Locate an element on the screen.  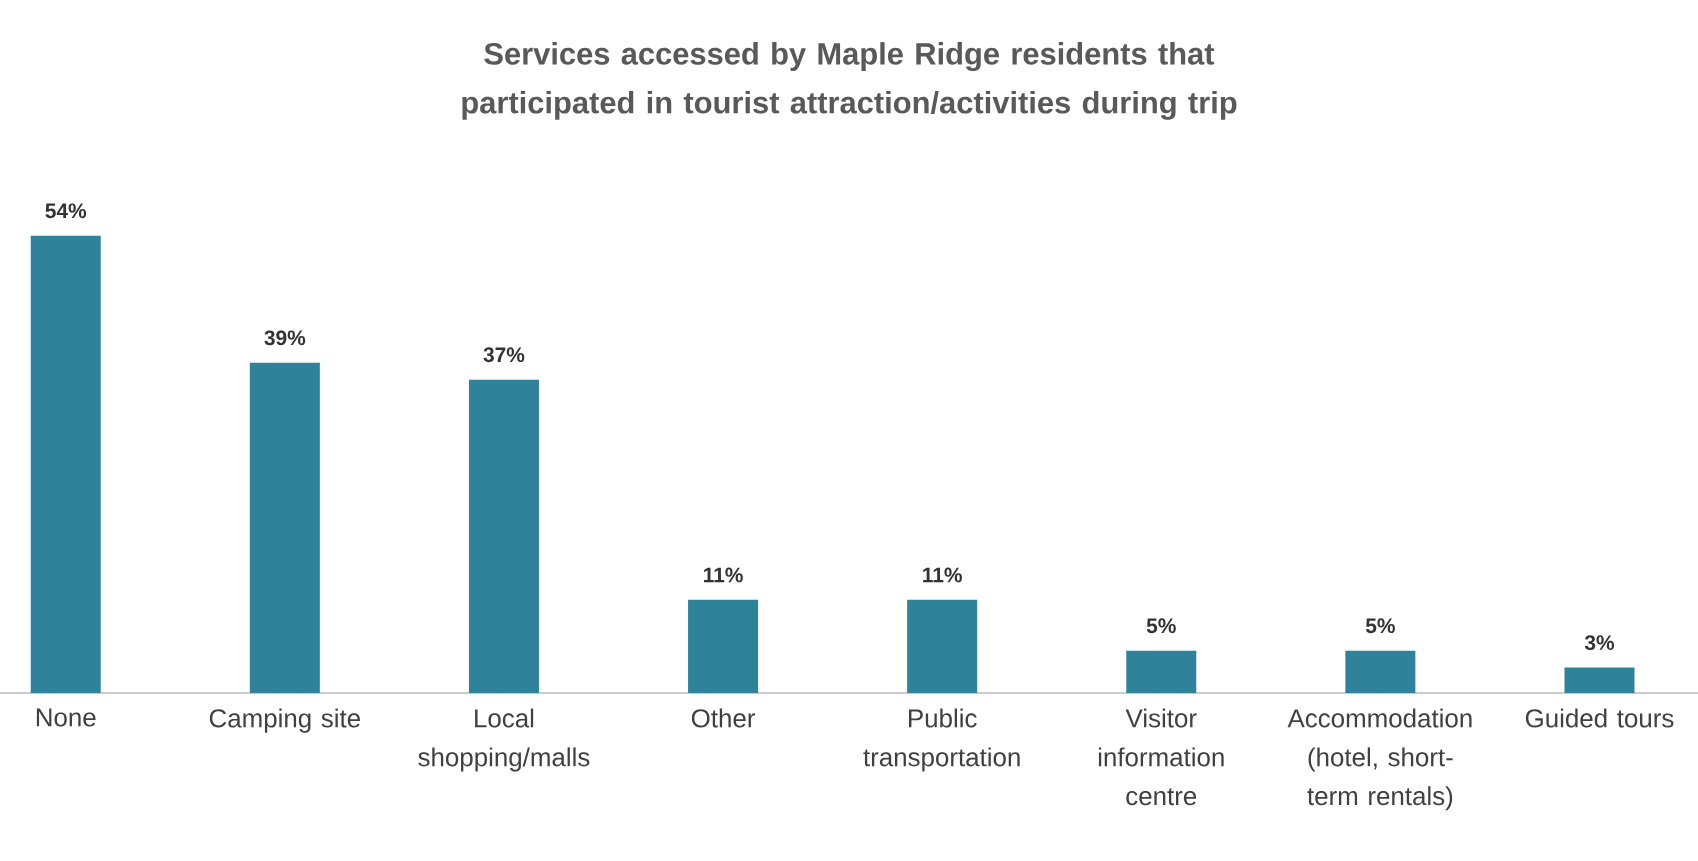
data-label: 37% is located at coordinates (504, 355).